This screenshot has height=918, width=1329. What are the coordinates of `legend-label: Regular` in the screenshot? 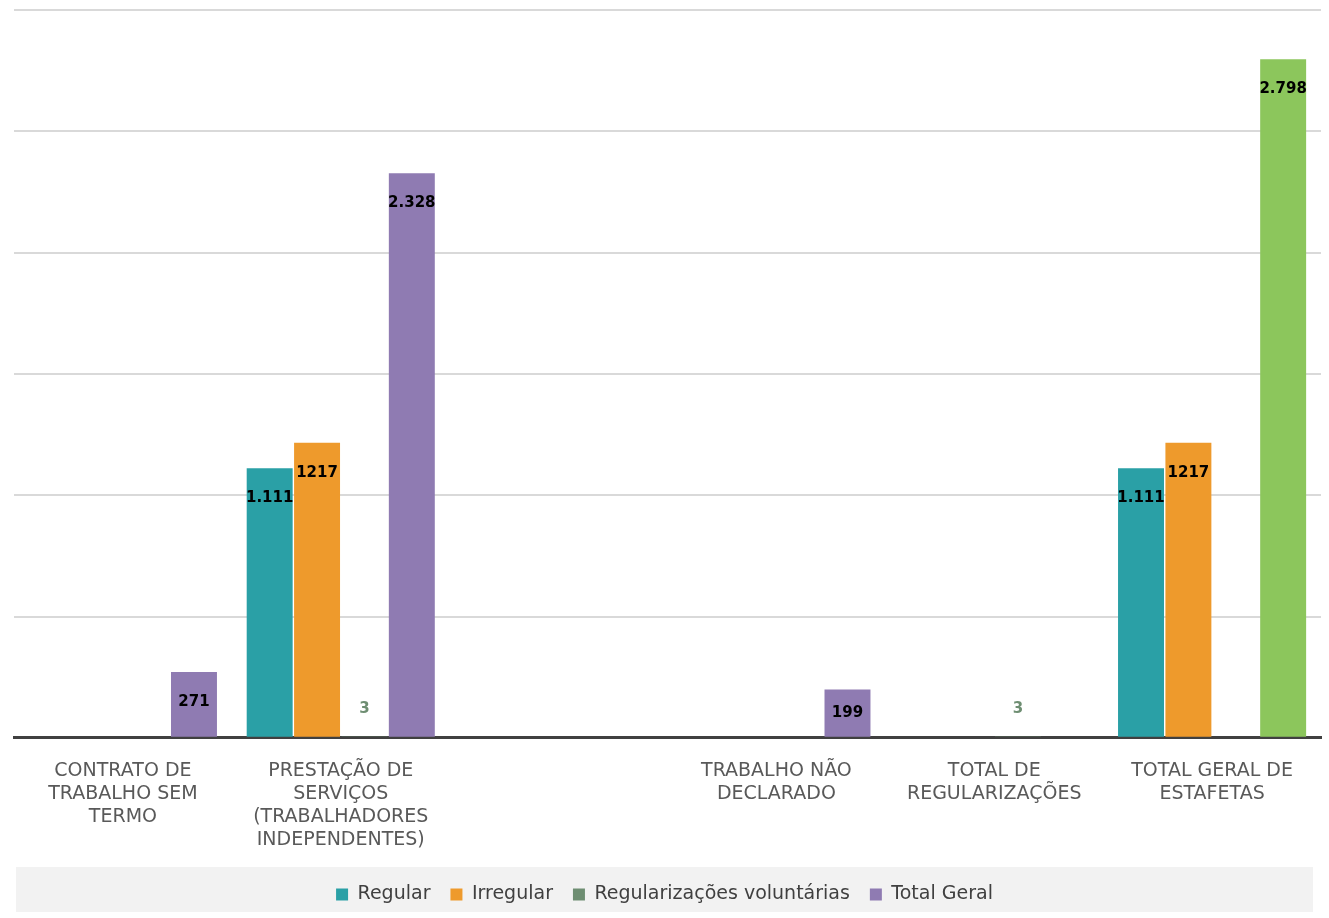 It's located at (394, 892).